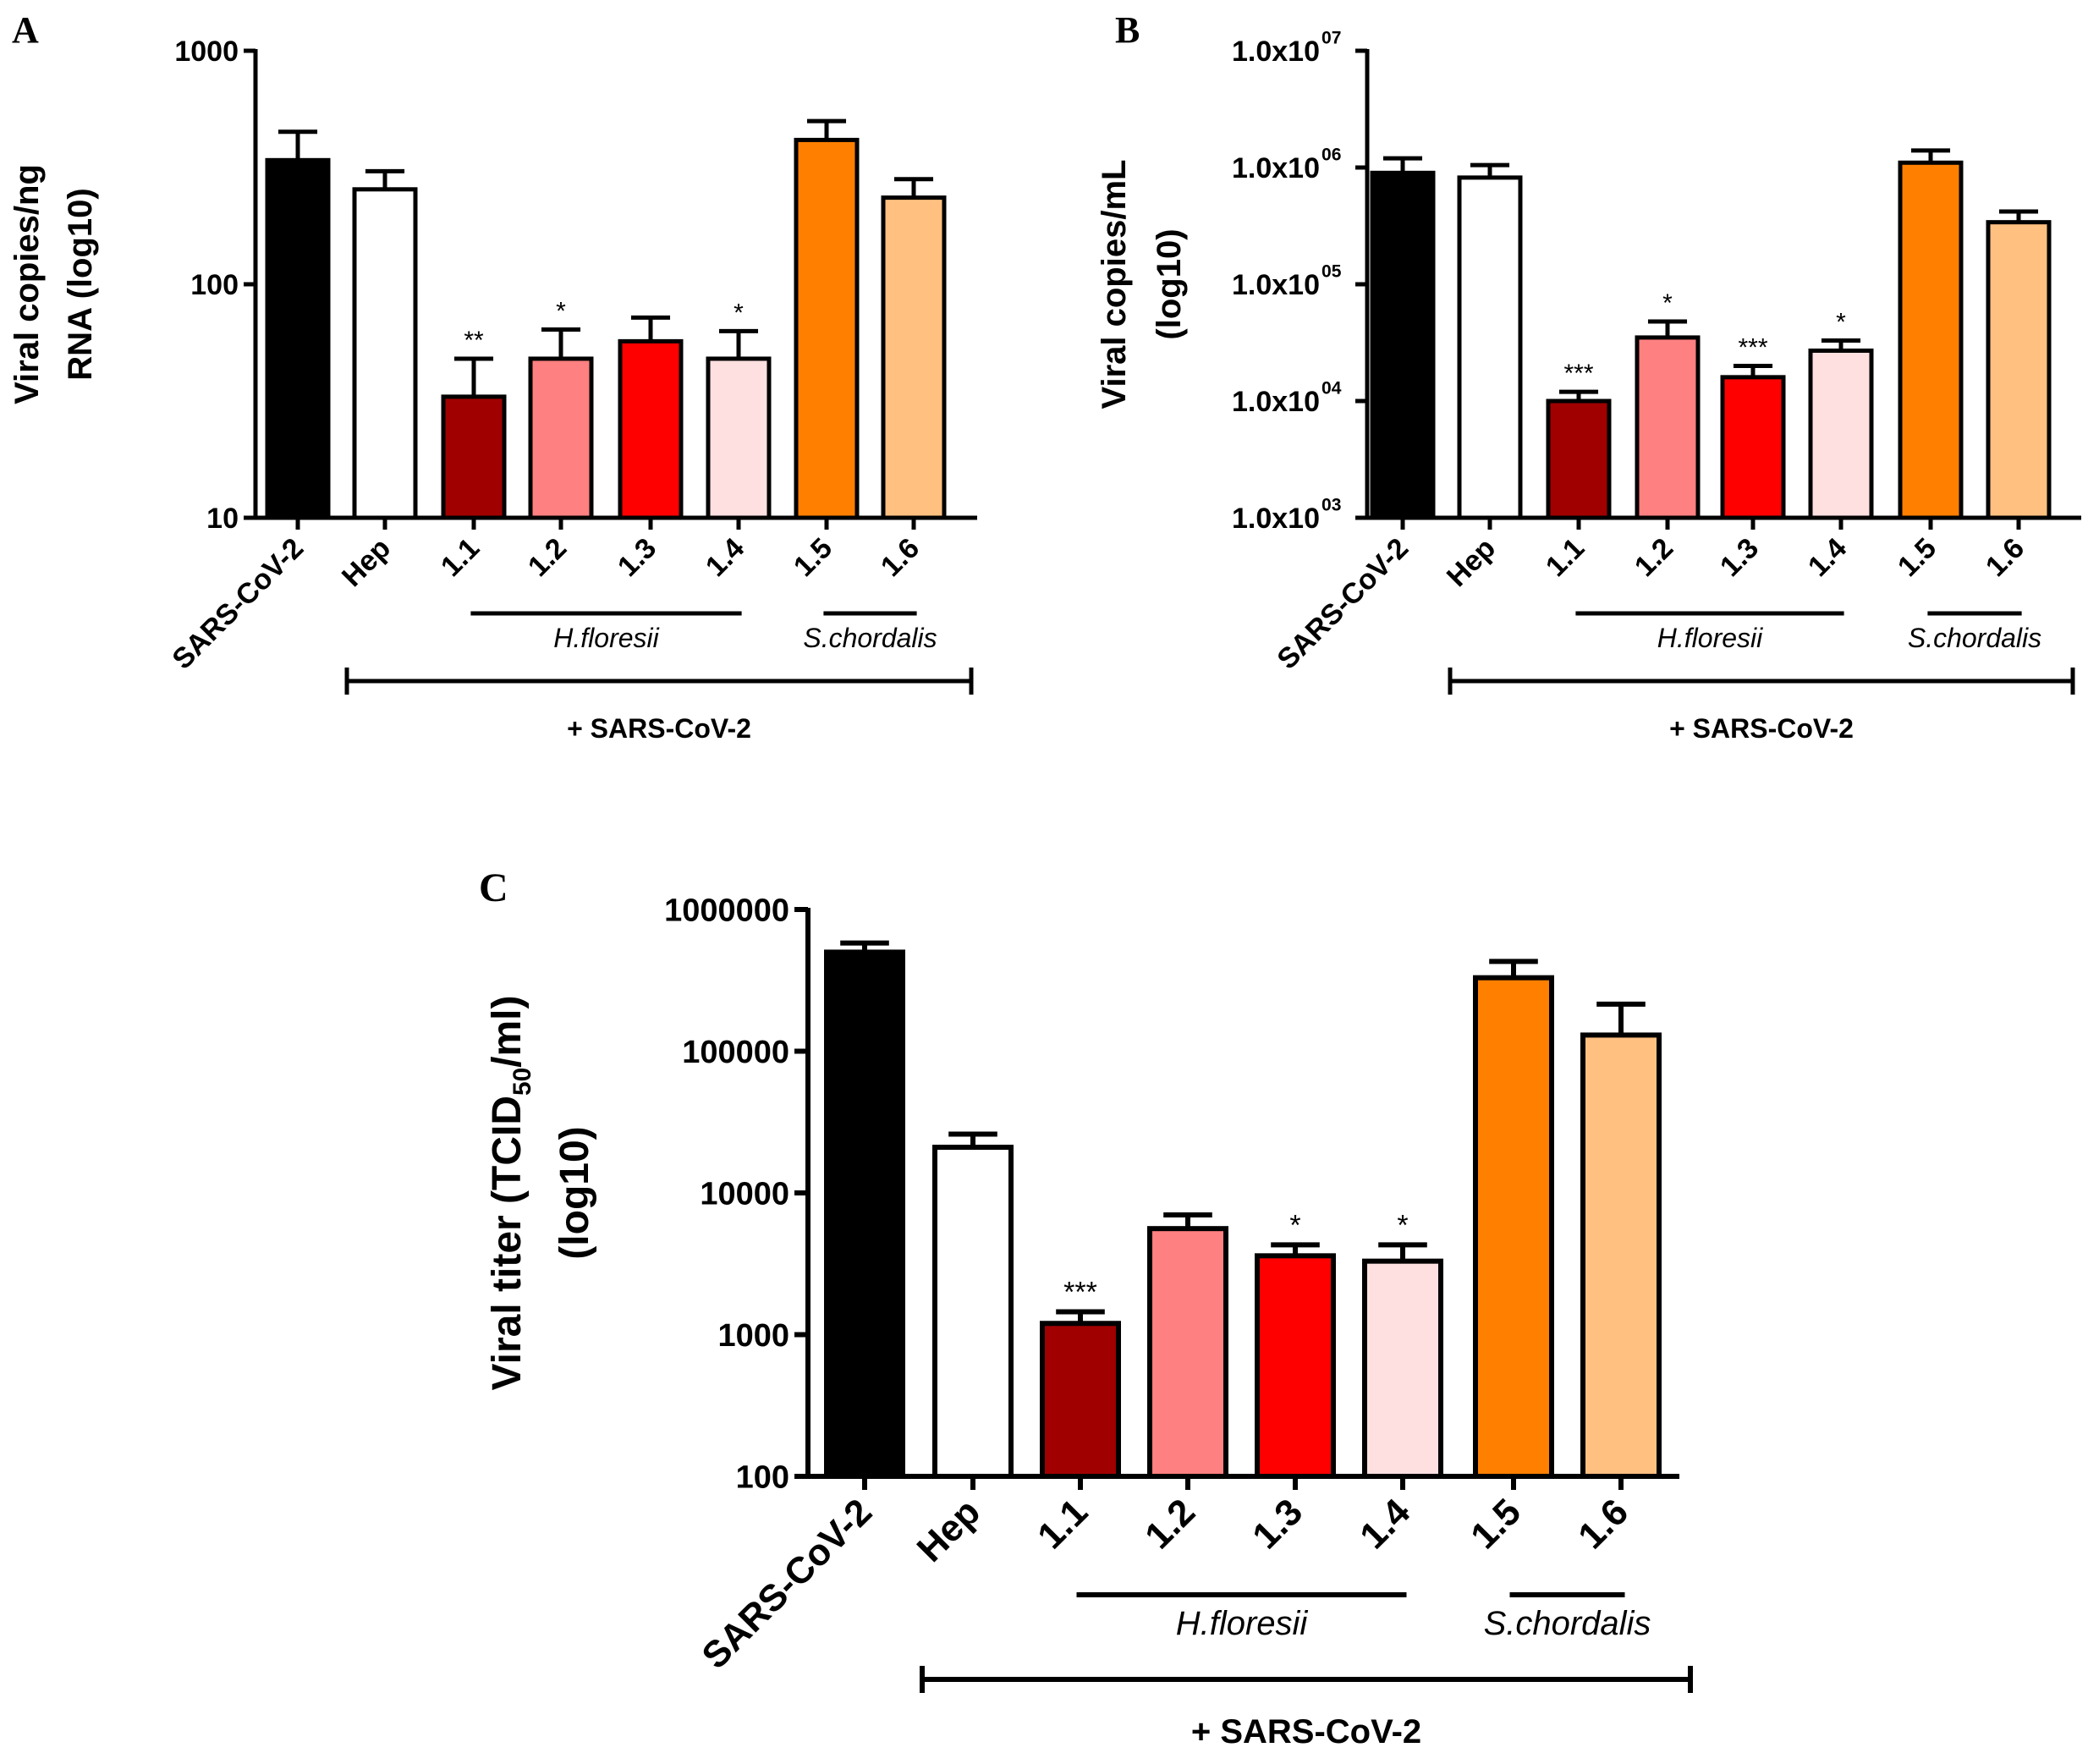  Describe the element at coordinates (1331, 155) in the screenshot. I see `y-tick-exponent: 06` at that location.